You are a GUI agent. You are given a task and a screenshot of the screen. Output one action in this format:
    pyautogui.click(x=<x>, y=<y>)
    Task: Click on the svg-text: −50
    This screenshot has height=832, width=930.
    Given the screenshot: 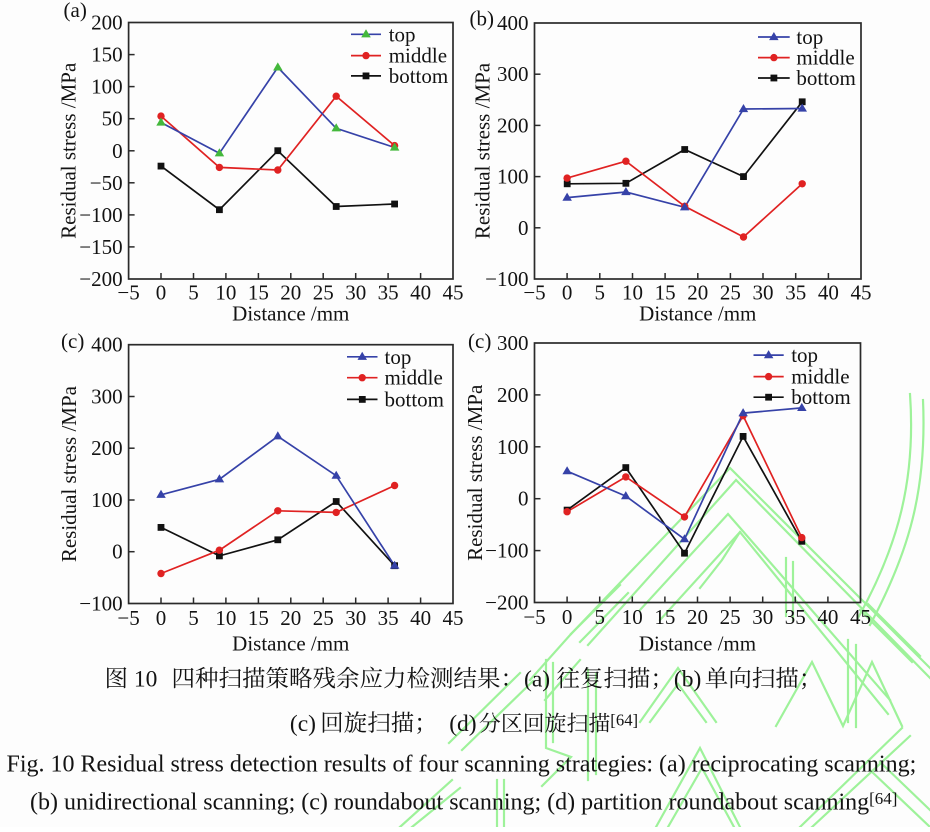 What is the action you would take?
    pyautogui.click(x=106, y=183)
    